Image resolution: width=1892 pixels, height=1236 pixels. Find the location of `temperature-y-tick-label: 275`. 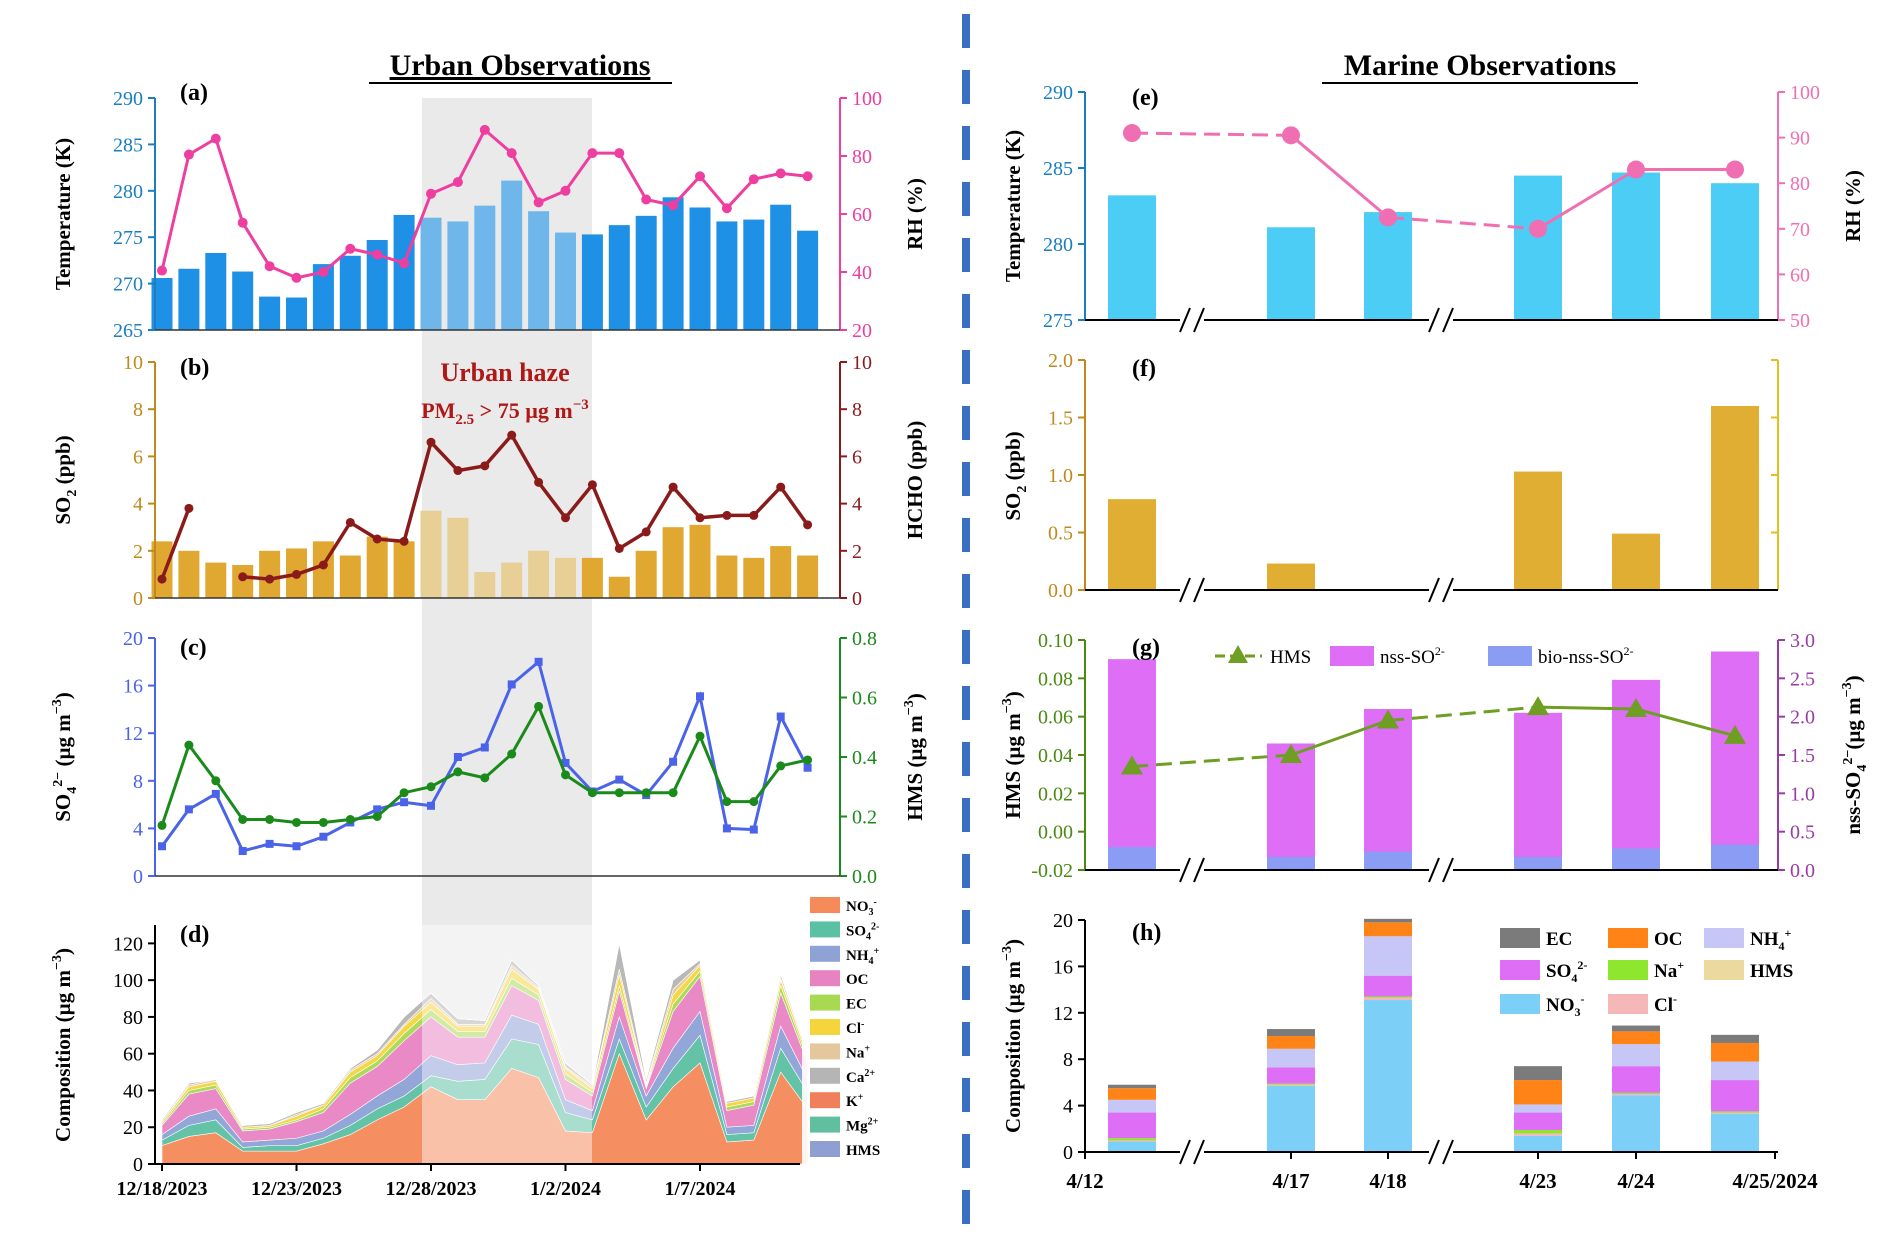

temperature-y-tick-label: 275 is located at coordinates (128, 238).